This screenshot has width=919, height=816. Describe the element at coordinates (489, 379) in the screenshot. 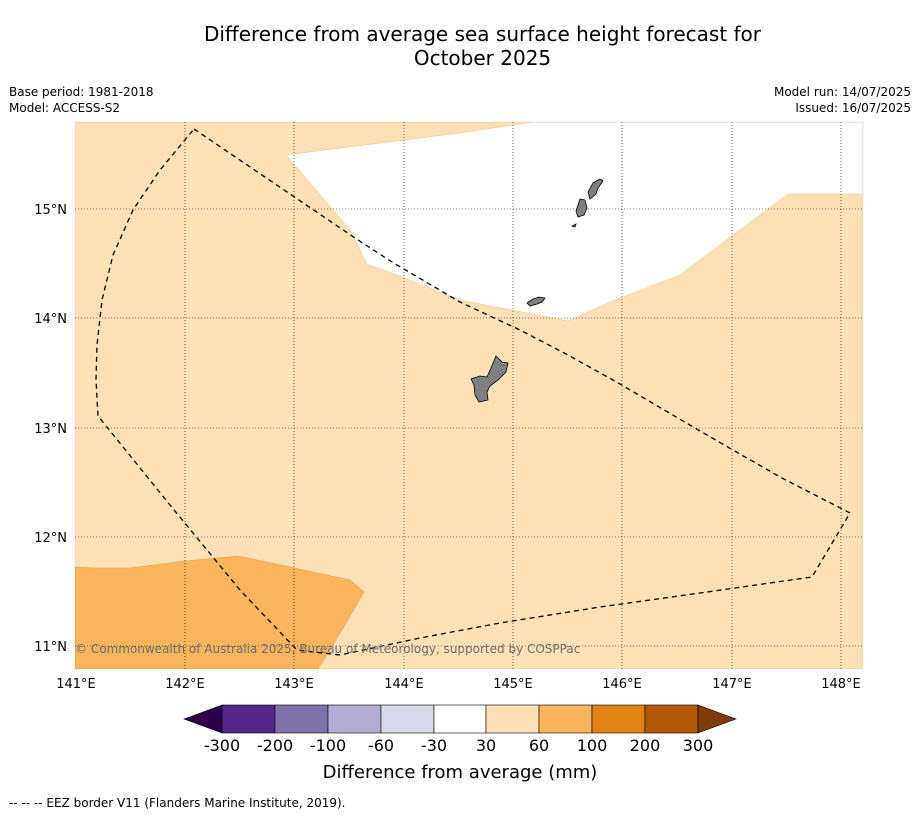

I see `guam-island` at that location.